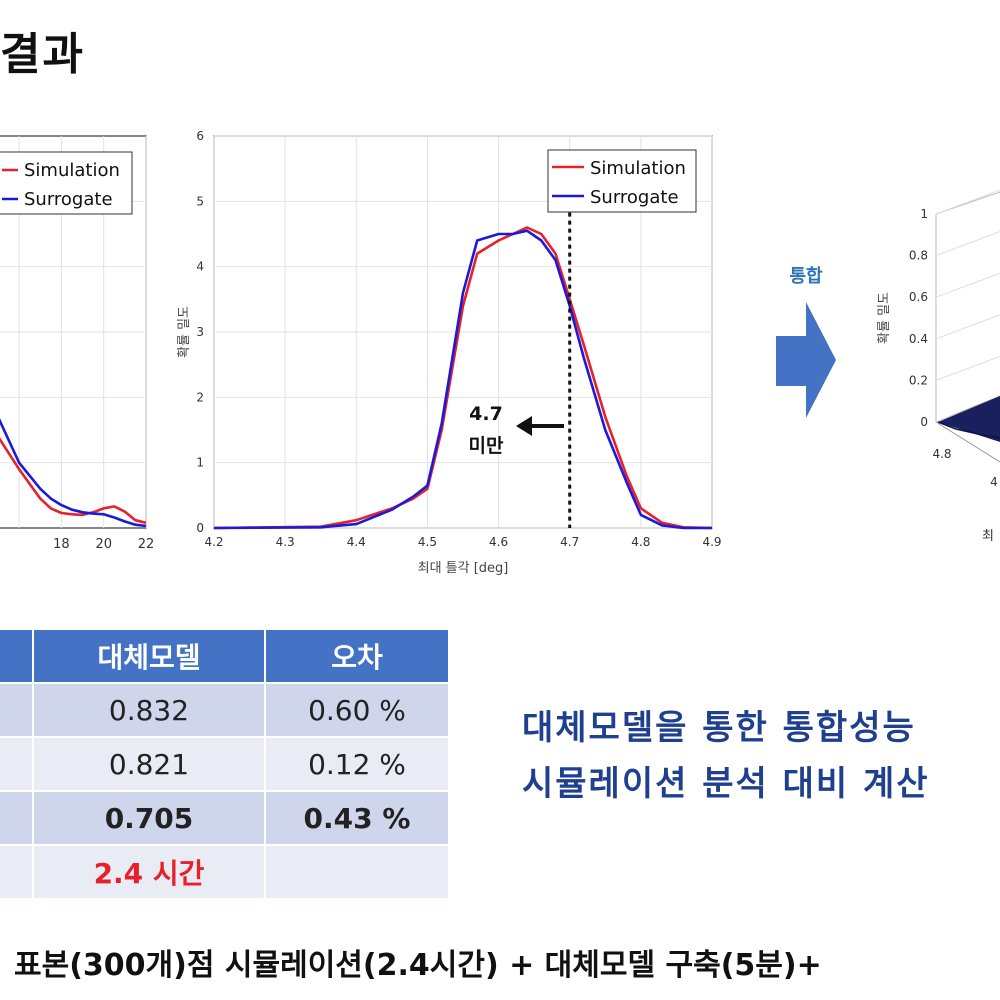 The width and height of the screenshot is (1000, 1000). Describe the element at coordinates (638, 168) in the screenshot. I see `middle-legend-simulation: Simulation` at that location.